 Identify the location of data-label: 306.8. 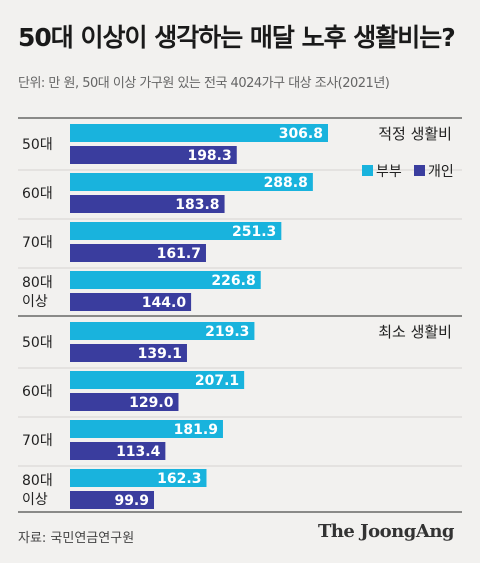
(301, 134).